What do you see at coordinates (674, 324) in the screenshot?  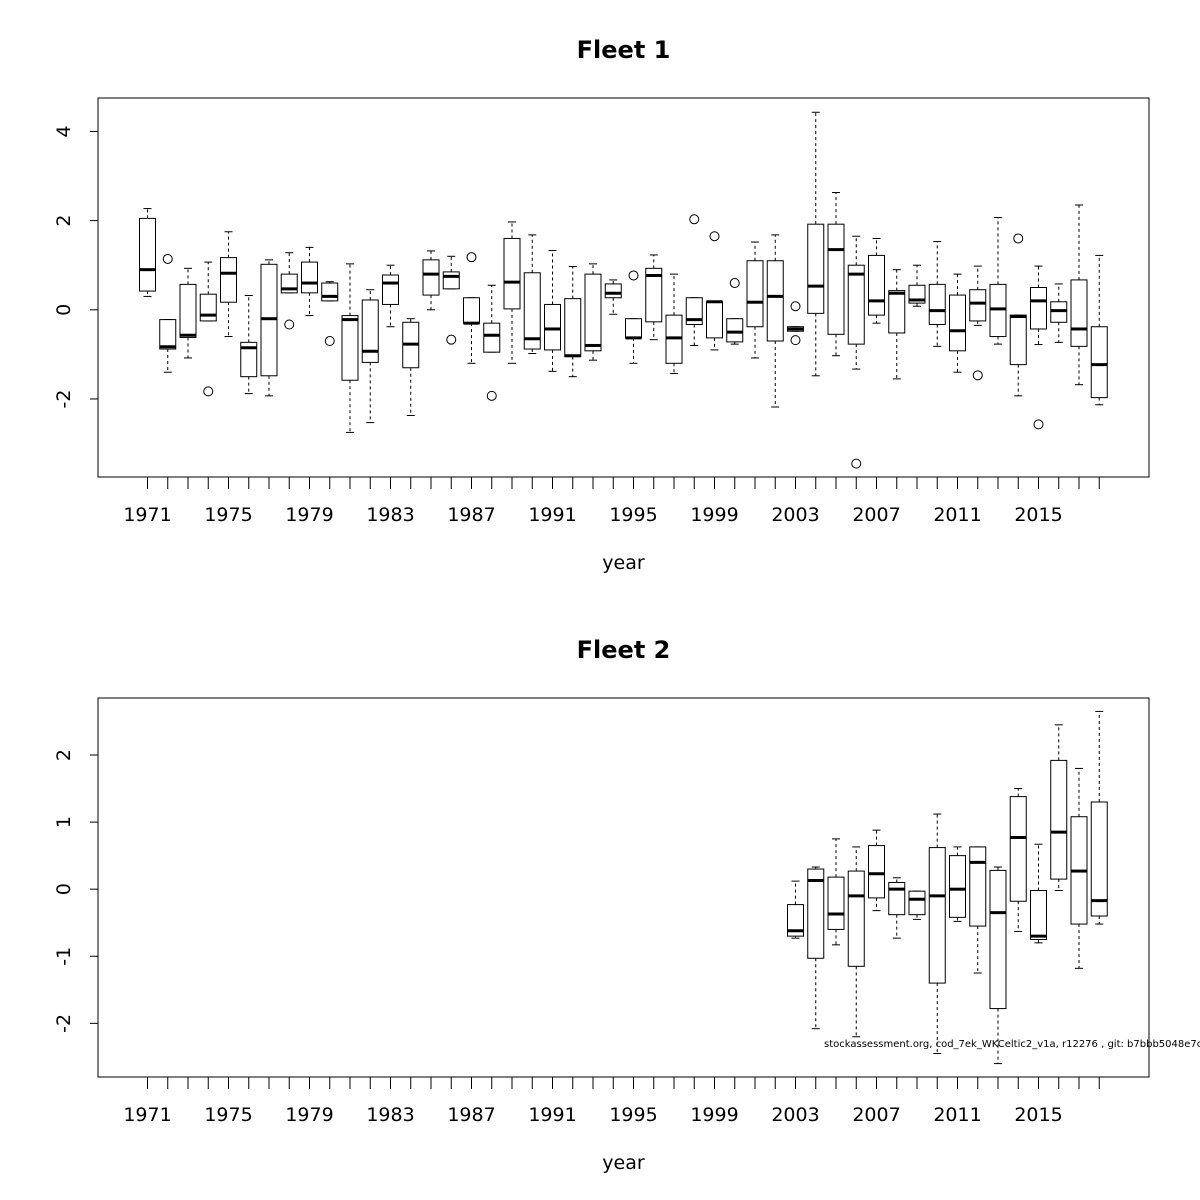 I see `box-1997` at bounding box center [674, 324].